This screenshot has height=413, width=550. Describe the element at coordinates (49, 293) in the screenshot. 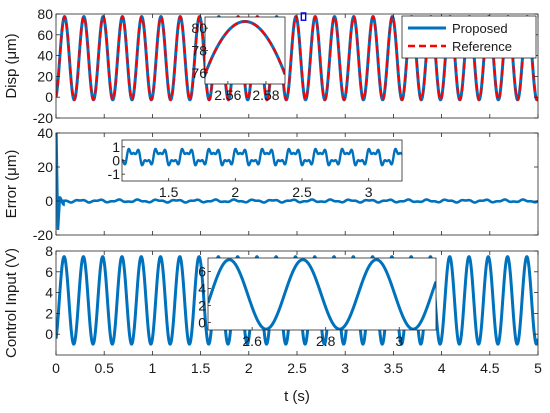

I see `y-tick-label: 4` at that location.